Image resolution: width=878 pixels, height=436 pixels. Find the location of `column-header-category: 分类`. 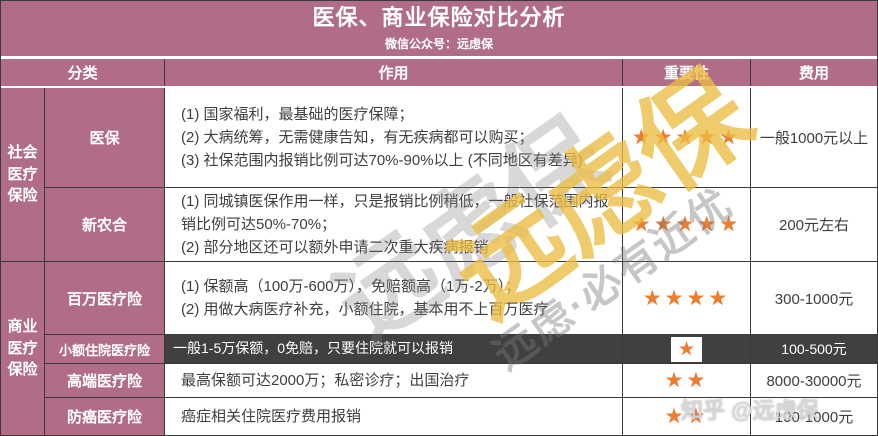

column-header-category: 分类 is located at coordinates (83, 72).